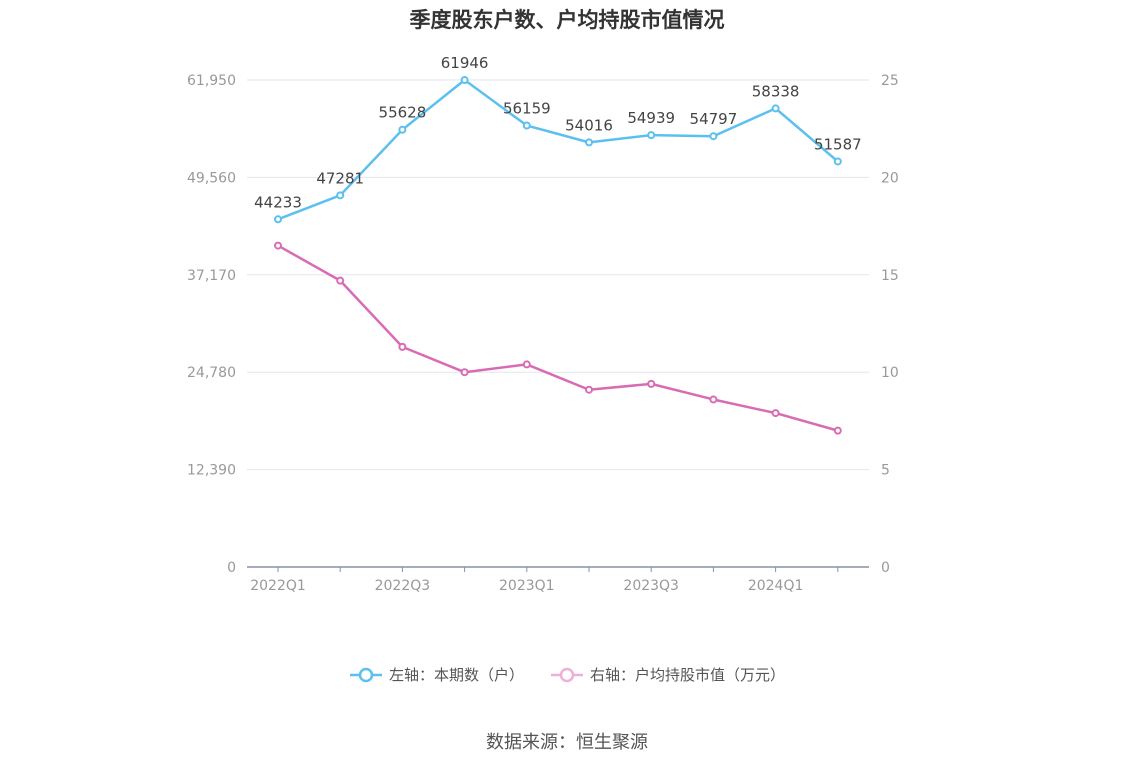  I want to click on data-label: 56159, so click(527, 109).